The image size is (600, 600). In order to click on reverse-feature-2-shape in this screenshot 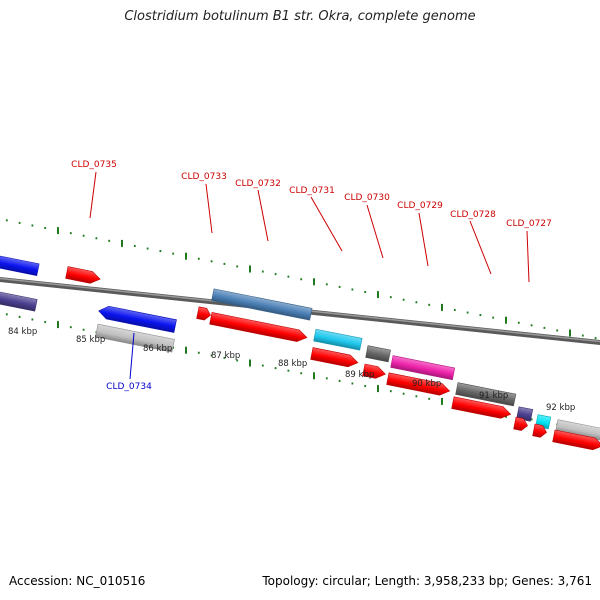, I will do `click(137, 319)`.